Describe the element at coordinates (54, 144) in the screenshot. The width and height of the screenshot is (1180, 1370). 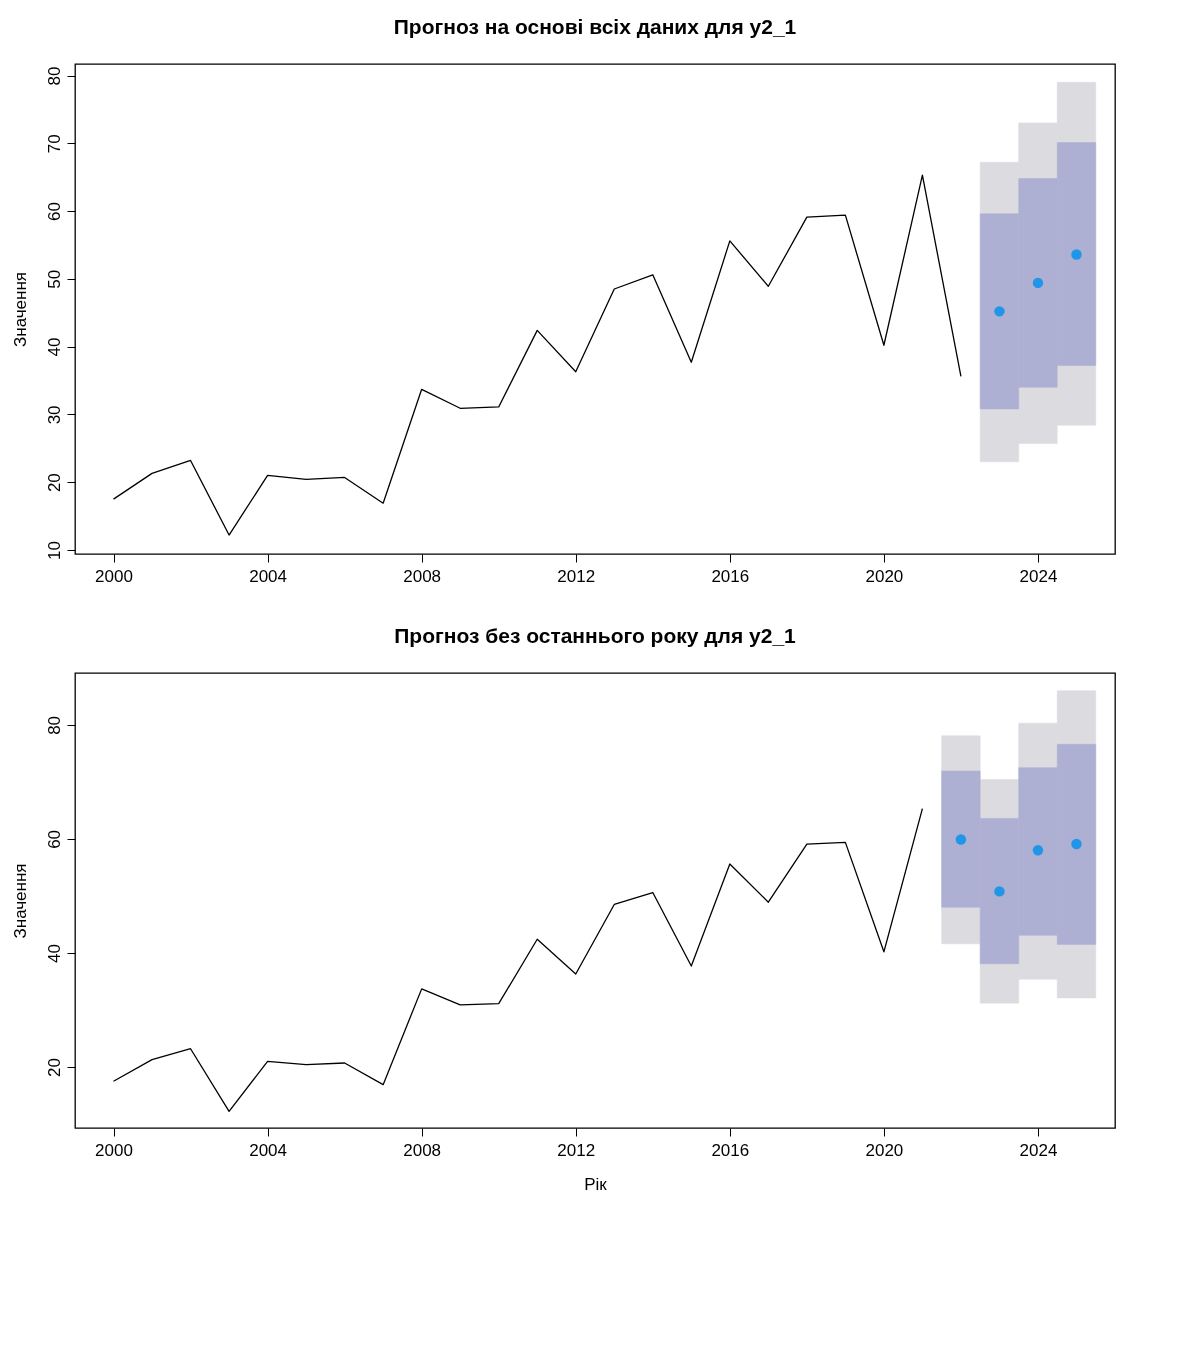
I see `y-tick-label: 70` at that location.